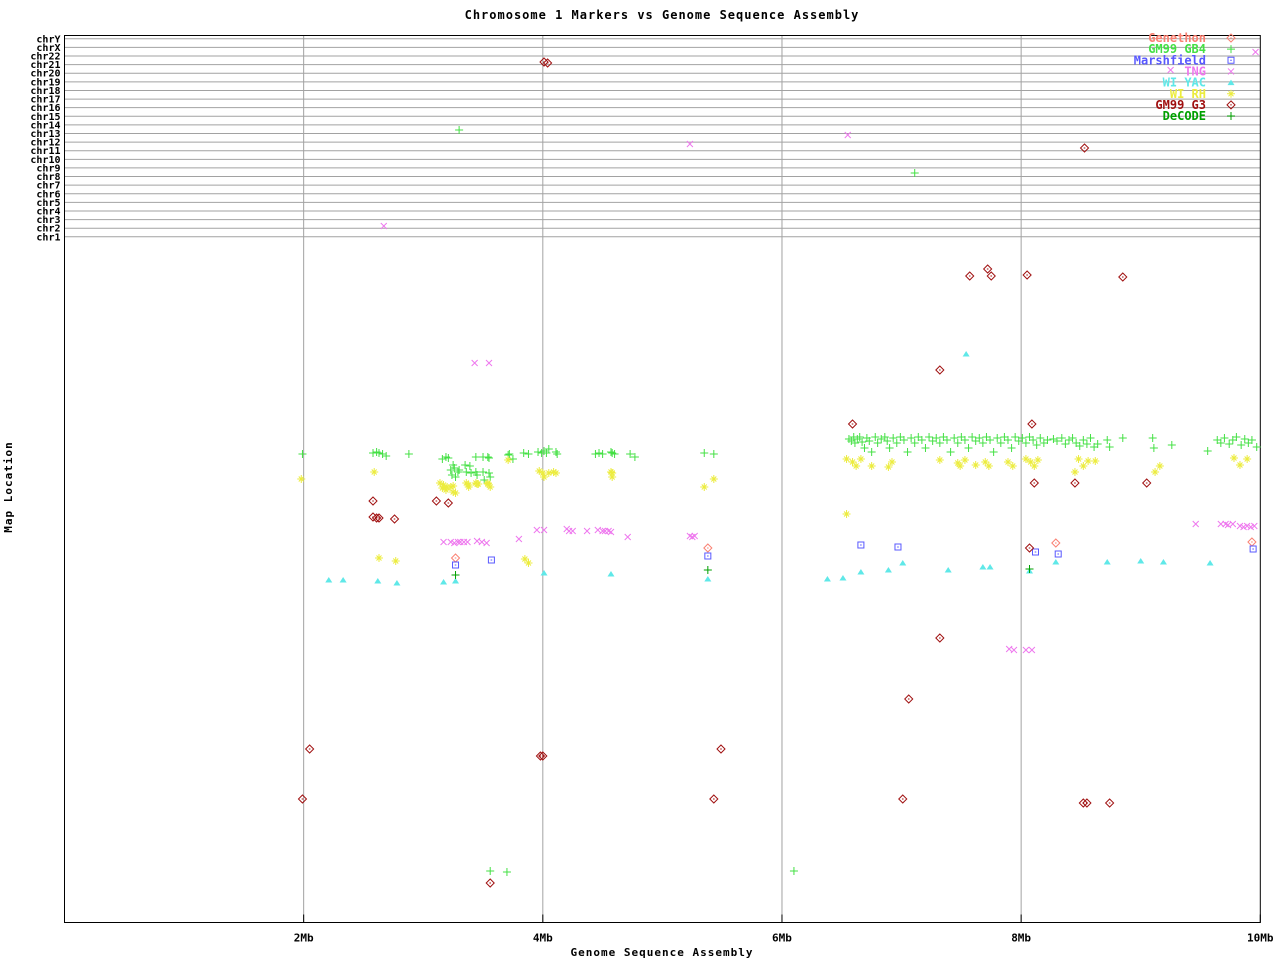  What do you see at coordinates (45, 108) in the screenshot?
I see `chromosome-label: chr16` at bounding box center [45, 108].